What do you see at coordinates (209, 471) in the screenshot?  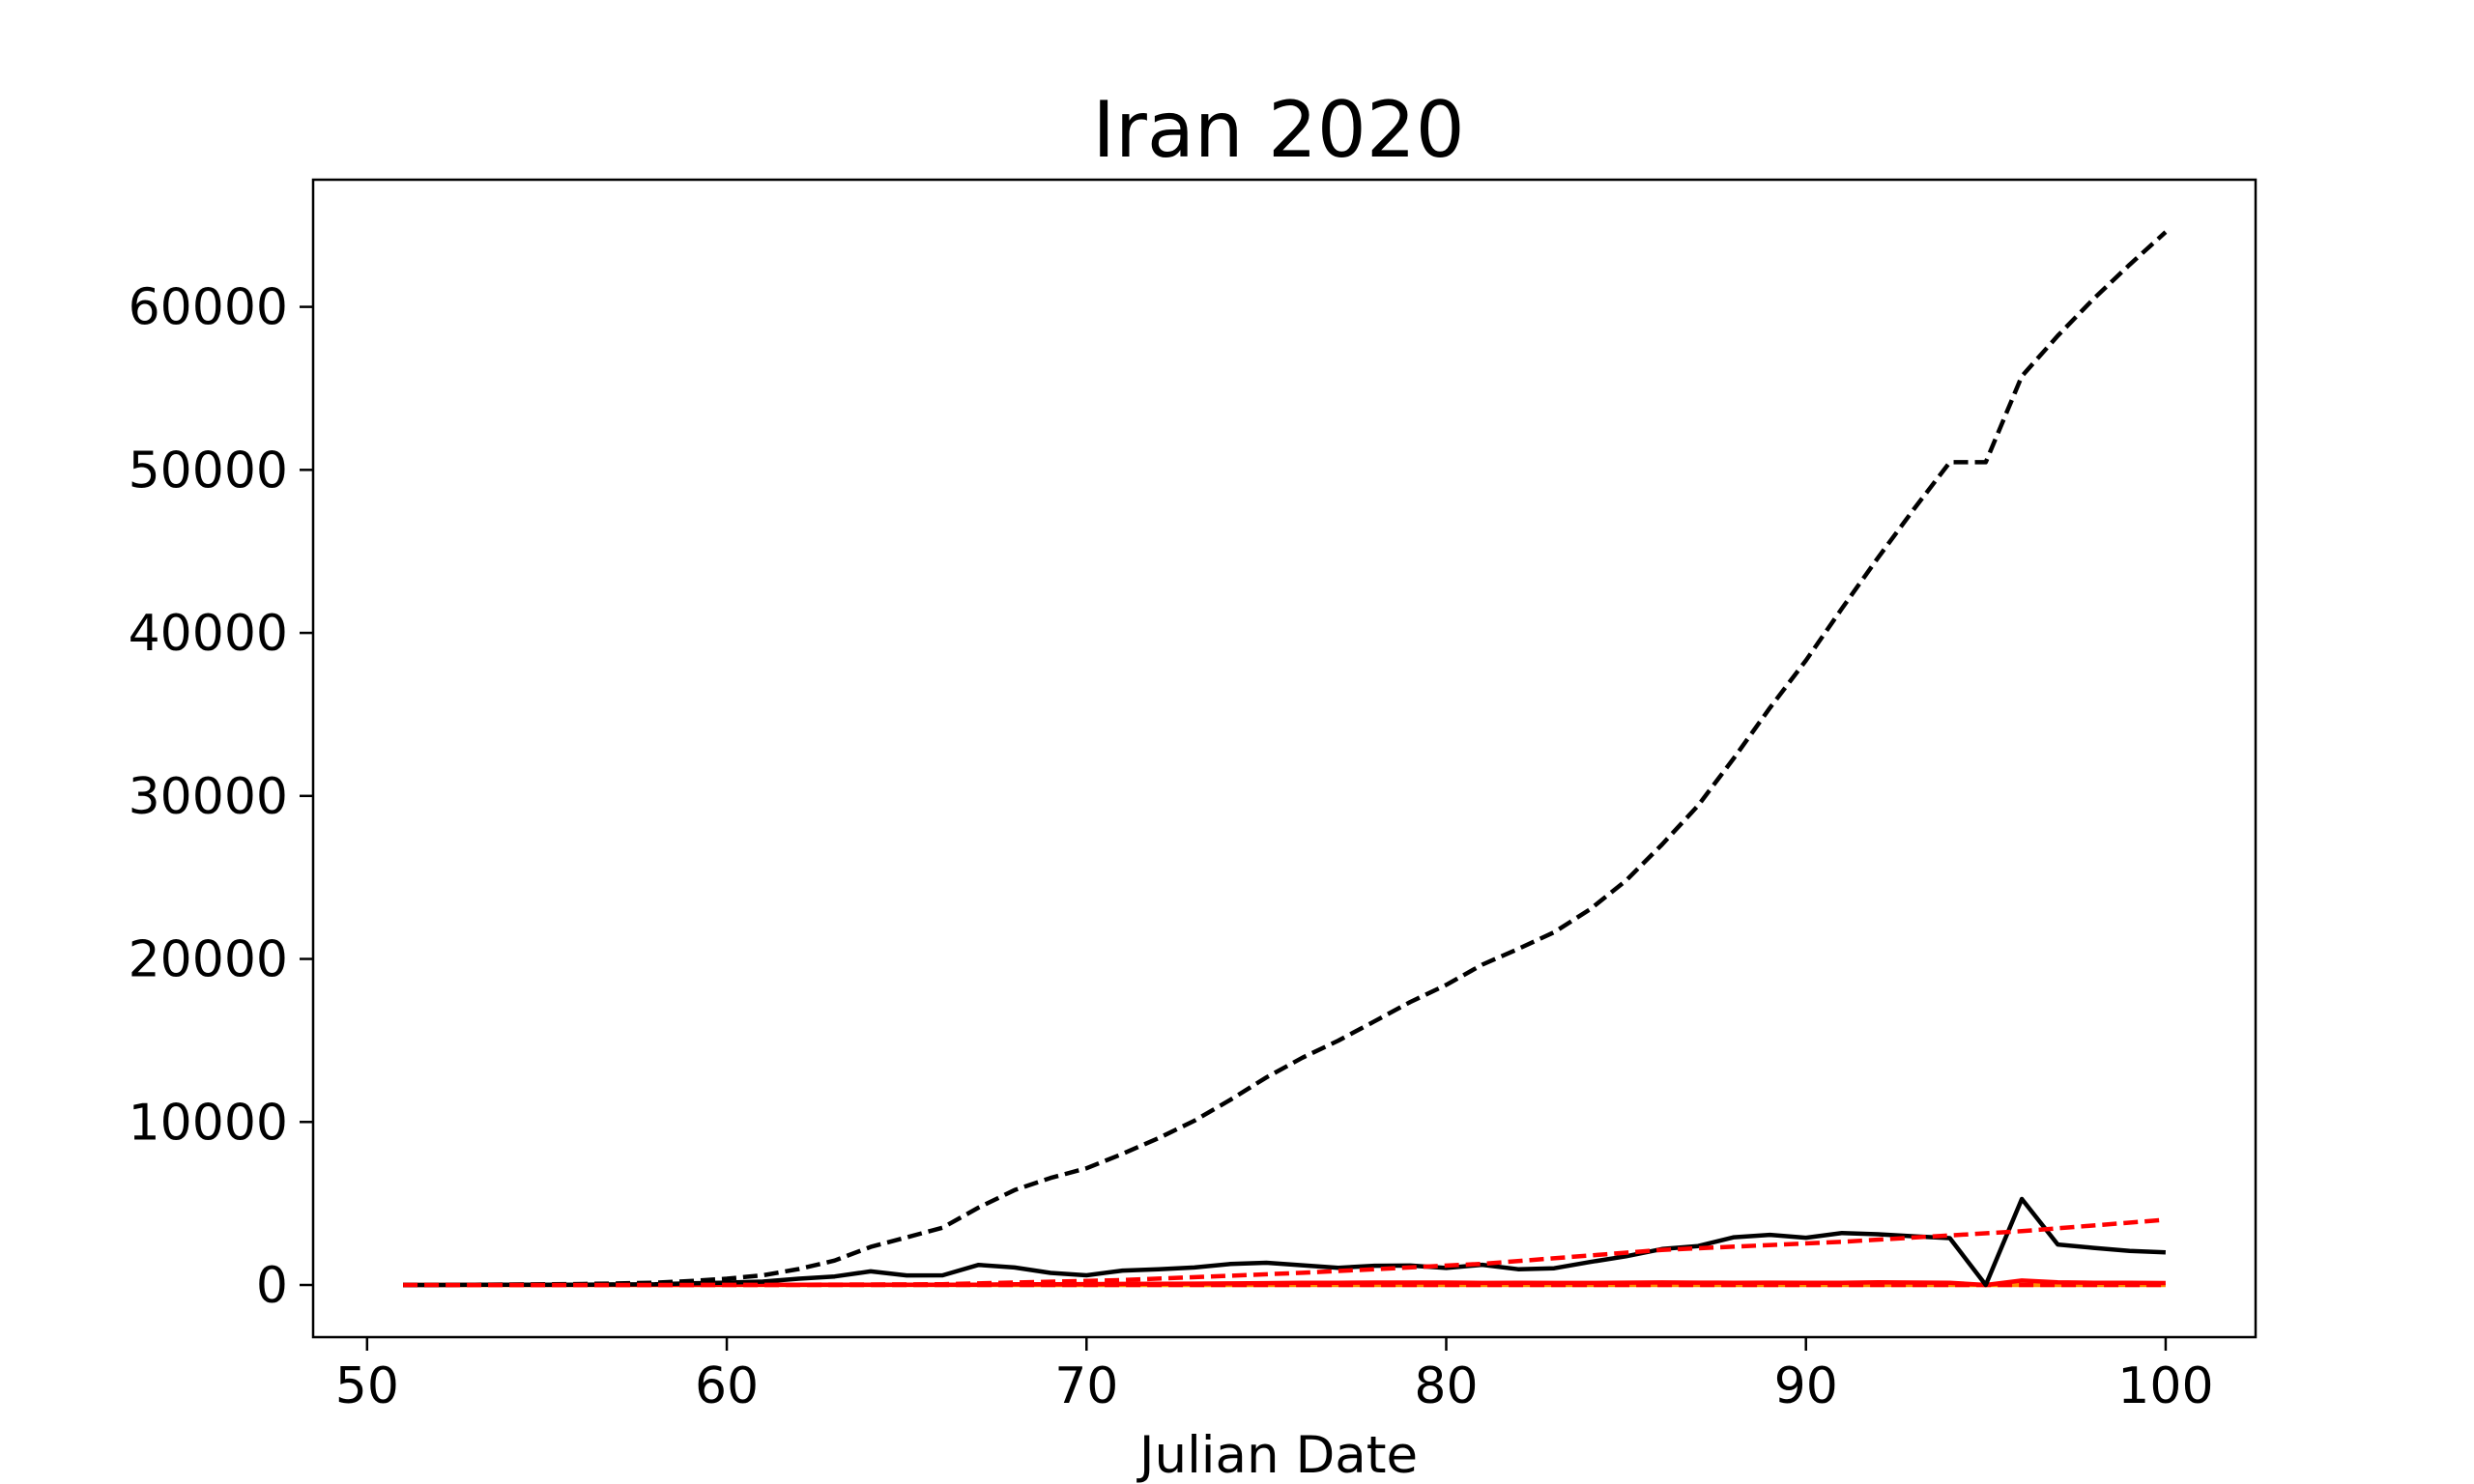 I see `y-tick-label: 50000` at bounding box center [209, 471].